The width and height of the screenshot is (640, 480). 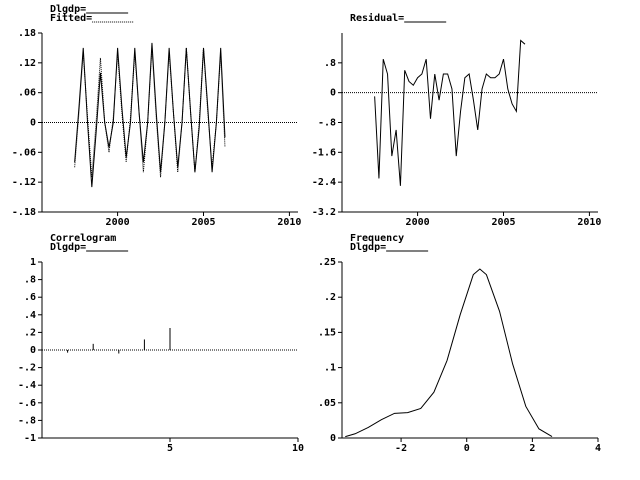 What do you see at coordinates (467, 448) in the screenshot?
I see `x-tick-label: 0` at bounding box center [467, 448].